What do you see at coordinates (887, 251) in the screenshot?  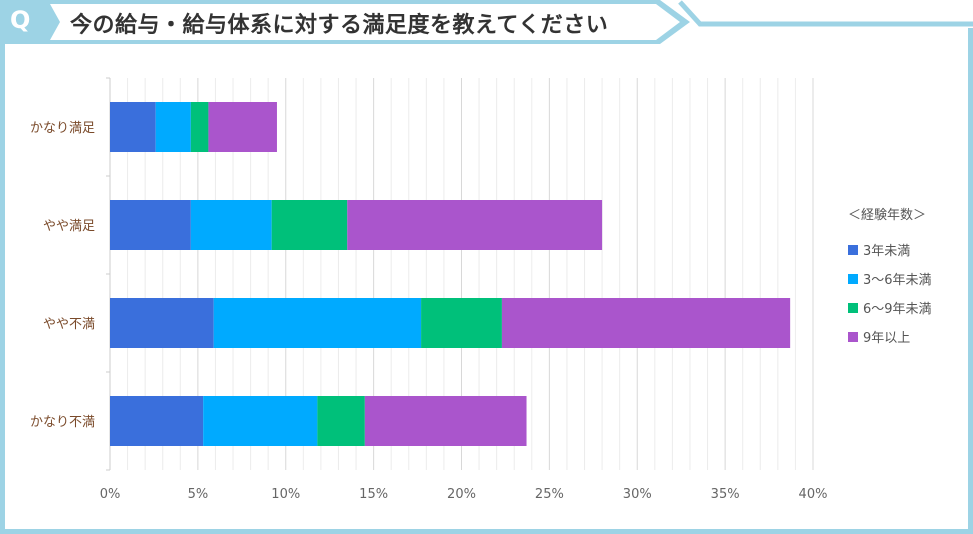 I see `legend-label: 3年未満` at bounding box center [887, 251].